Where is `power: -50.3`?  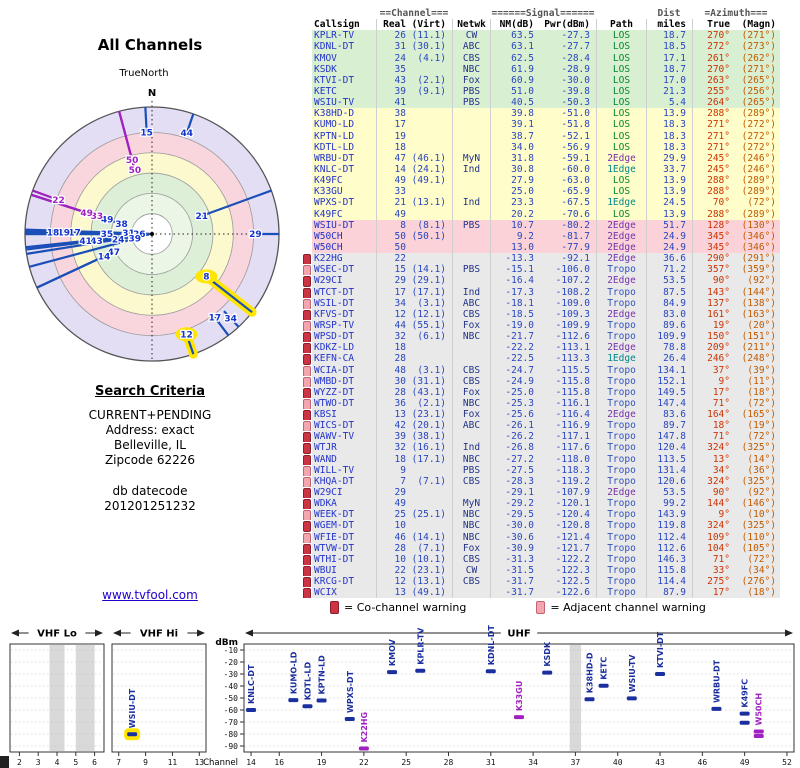 power: -50.3 is located at coordinates (567, 103).